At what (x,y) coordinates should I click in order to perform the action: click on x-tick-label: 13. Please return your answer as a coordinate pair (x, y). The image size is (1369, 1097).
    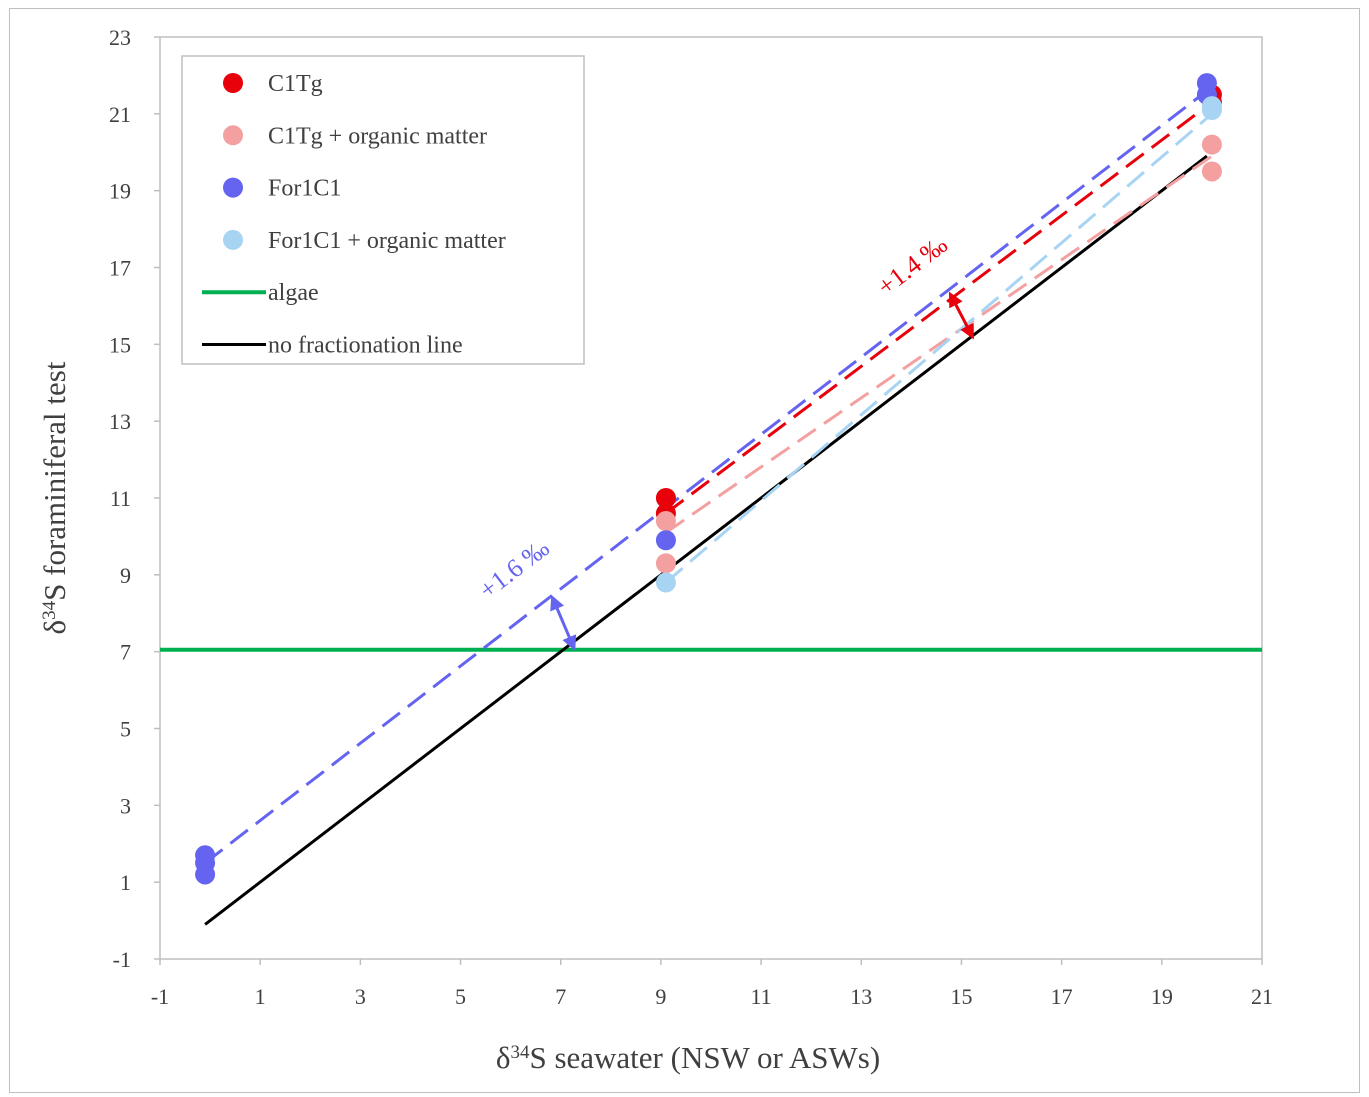
    Looking at the image, I should click on (861, 996).